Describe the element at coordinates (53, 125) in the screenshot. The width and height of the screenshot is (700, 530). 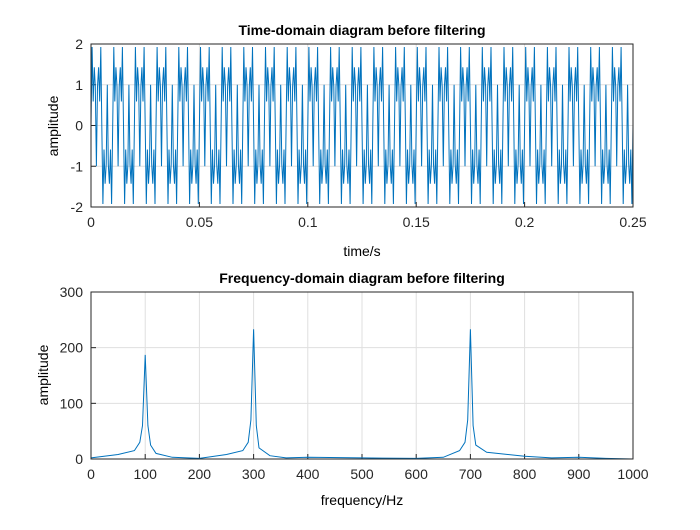
I see `time-ylabel: amplitude` at that location.